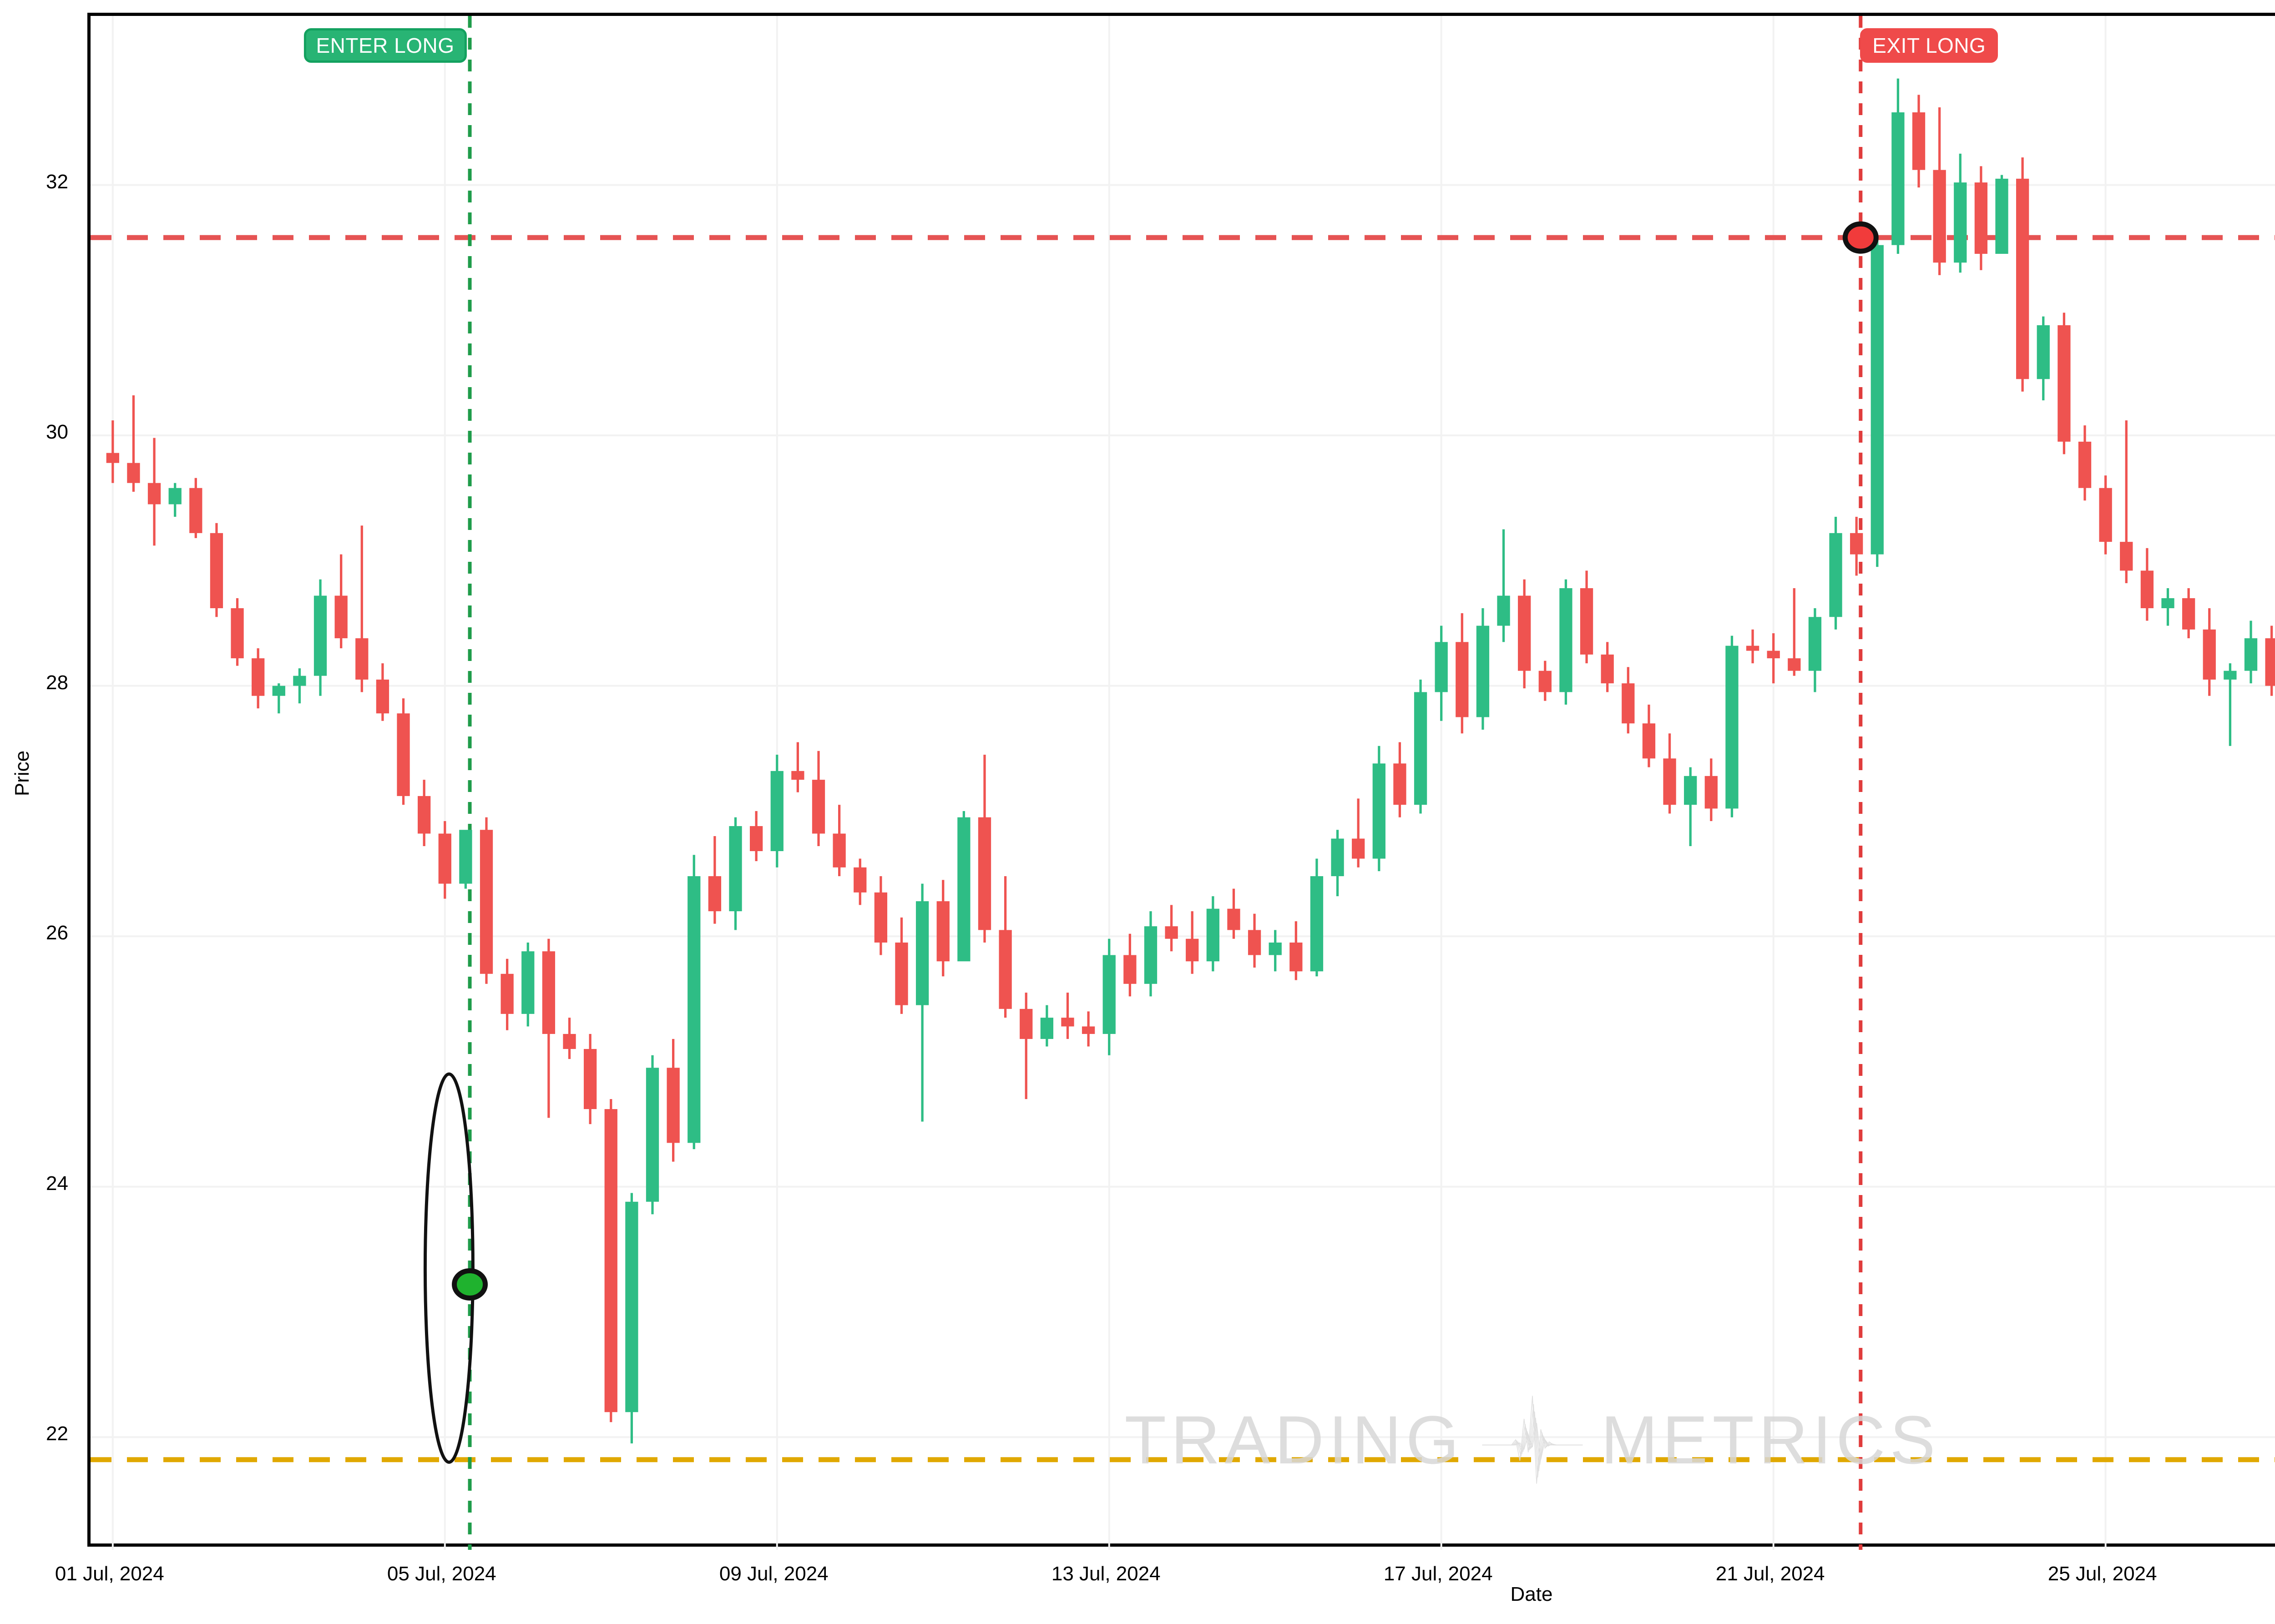 This screenshot has width=2275, height=1624. Describe the element at coordinates (57, 1433) in the screenshot. I see `y-tick-label: 22` at that location.